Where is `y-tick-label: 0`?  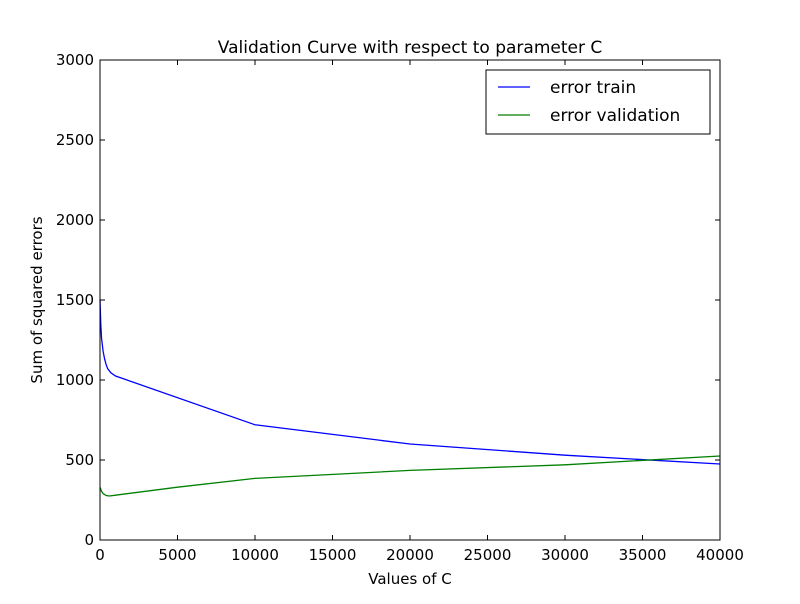
y-tick-label: 0 is located at coordinates (89, 540).